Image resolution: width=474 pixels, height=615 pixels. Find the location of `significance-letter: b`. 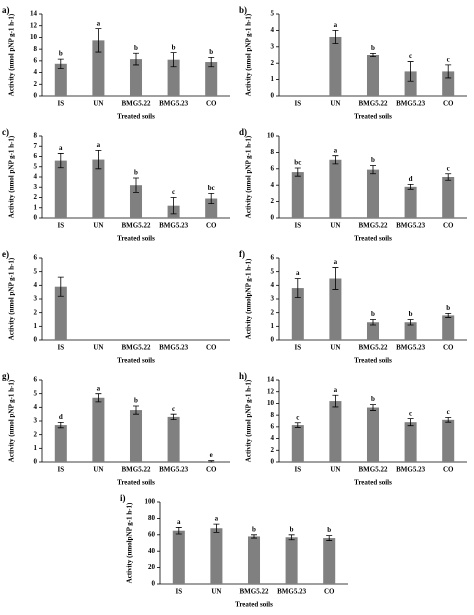

significance-letter: b is located at coordinates (174, 47).